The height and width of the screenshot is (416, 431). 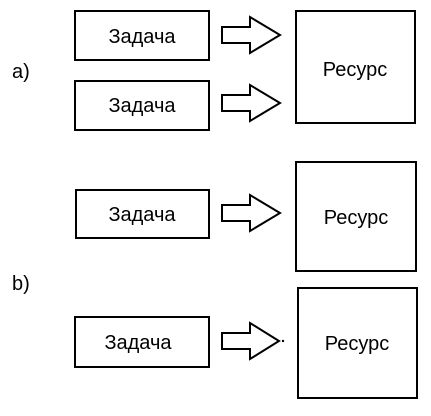 I want to click on arrow-tip-dot, so click(x=283, y=341).